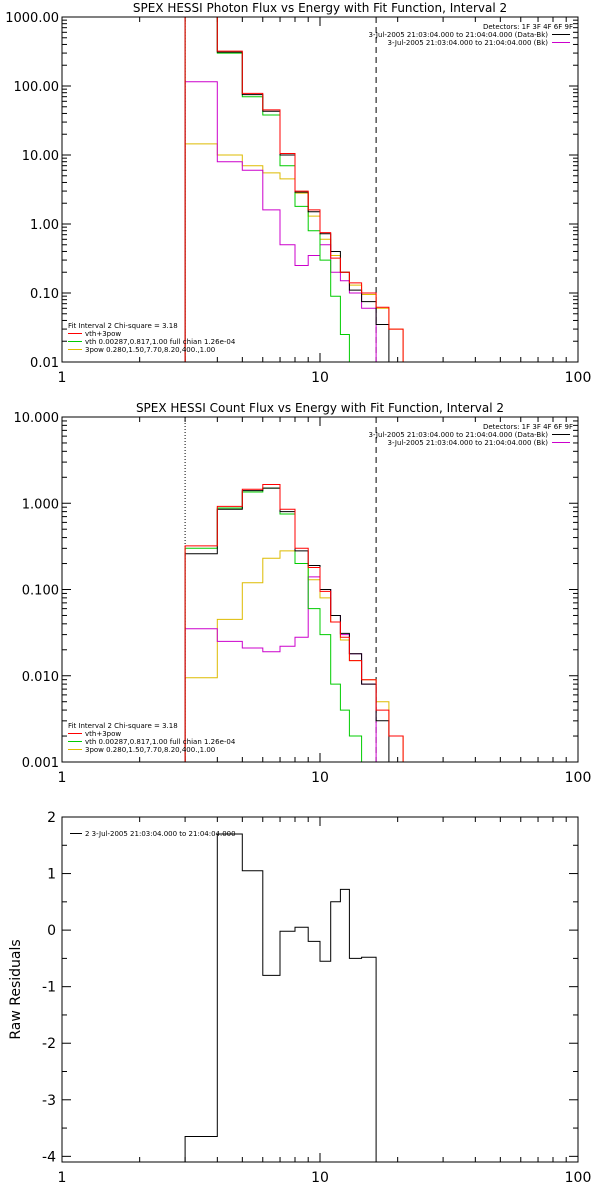 Image resolution: width=600 pixels, height=1200 pixels. What do you see at coordinates (40, 591) in the screenshot?
I see `y-tick-label: 0.100` at bounding box center [40, 591].